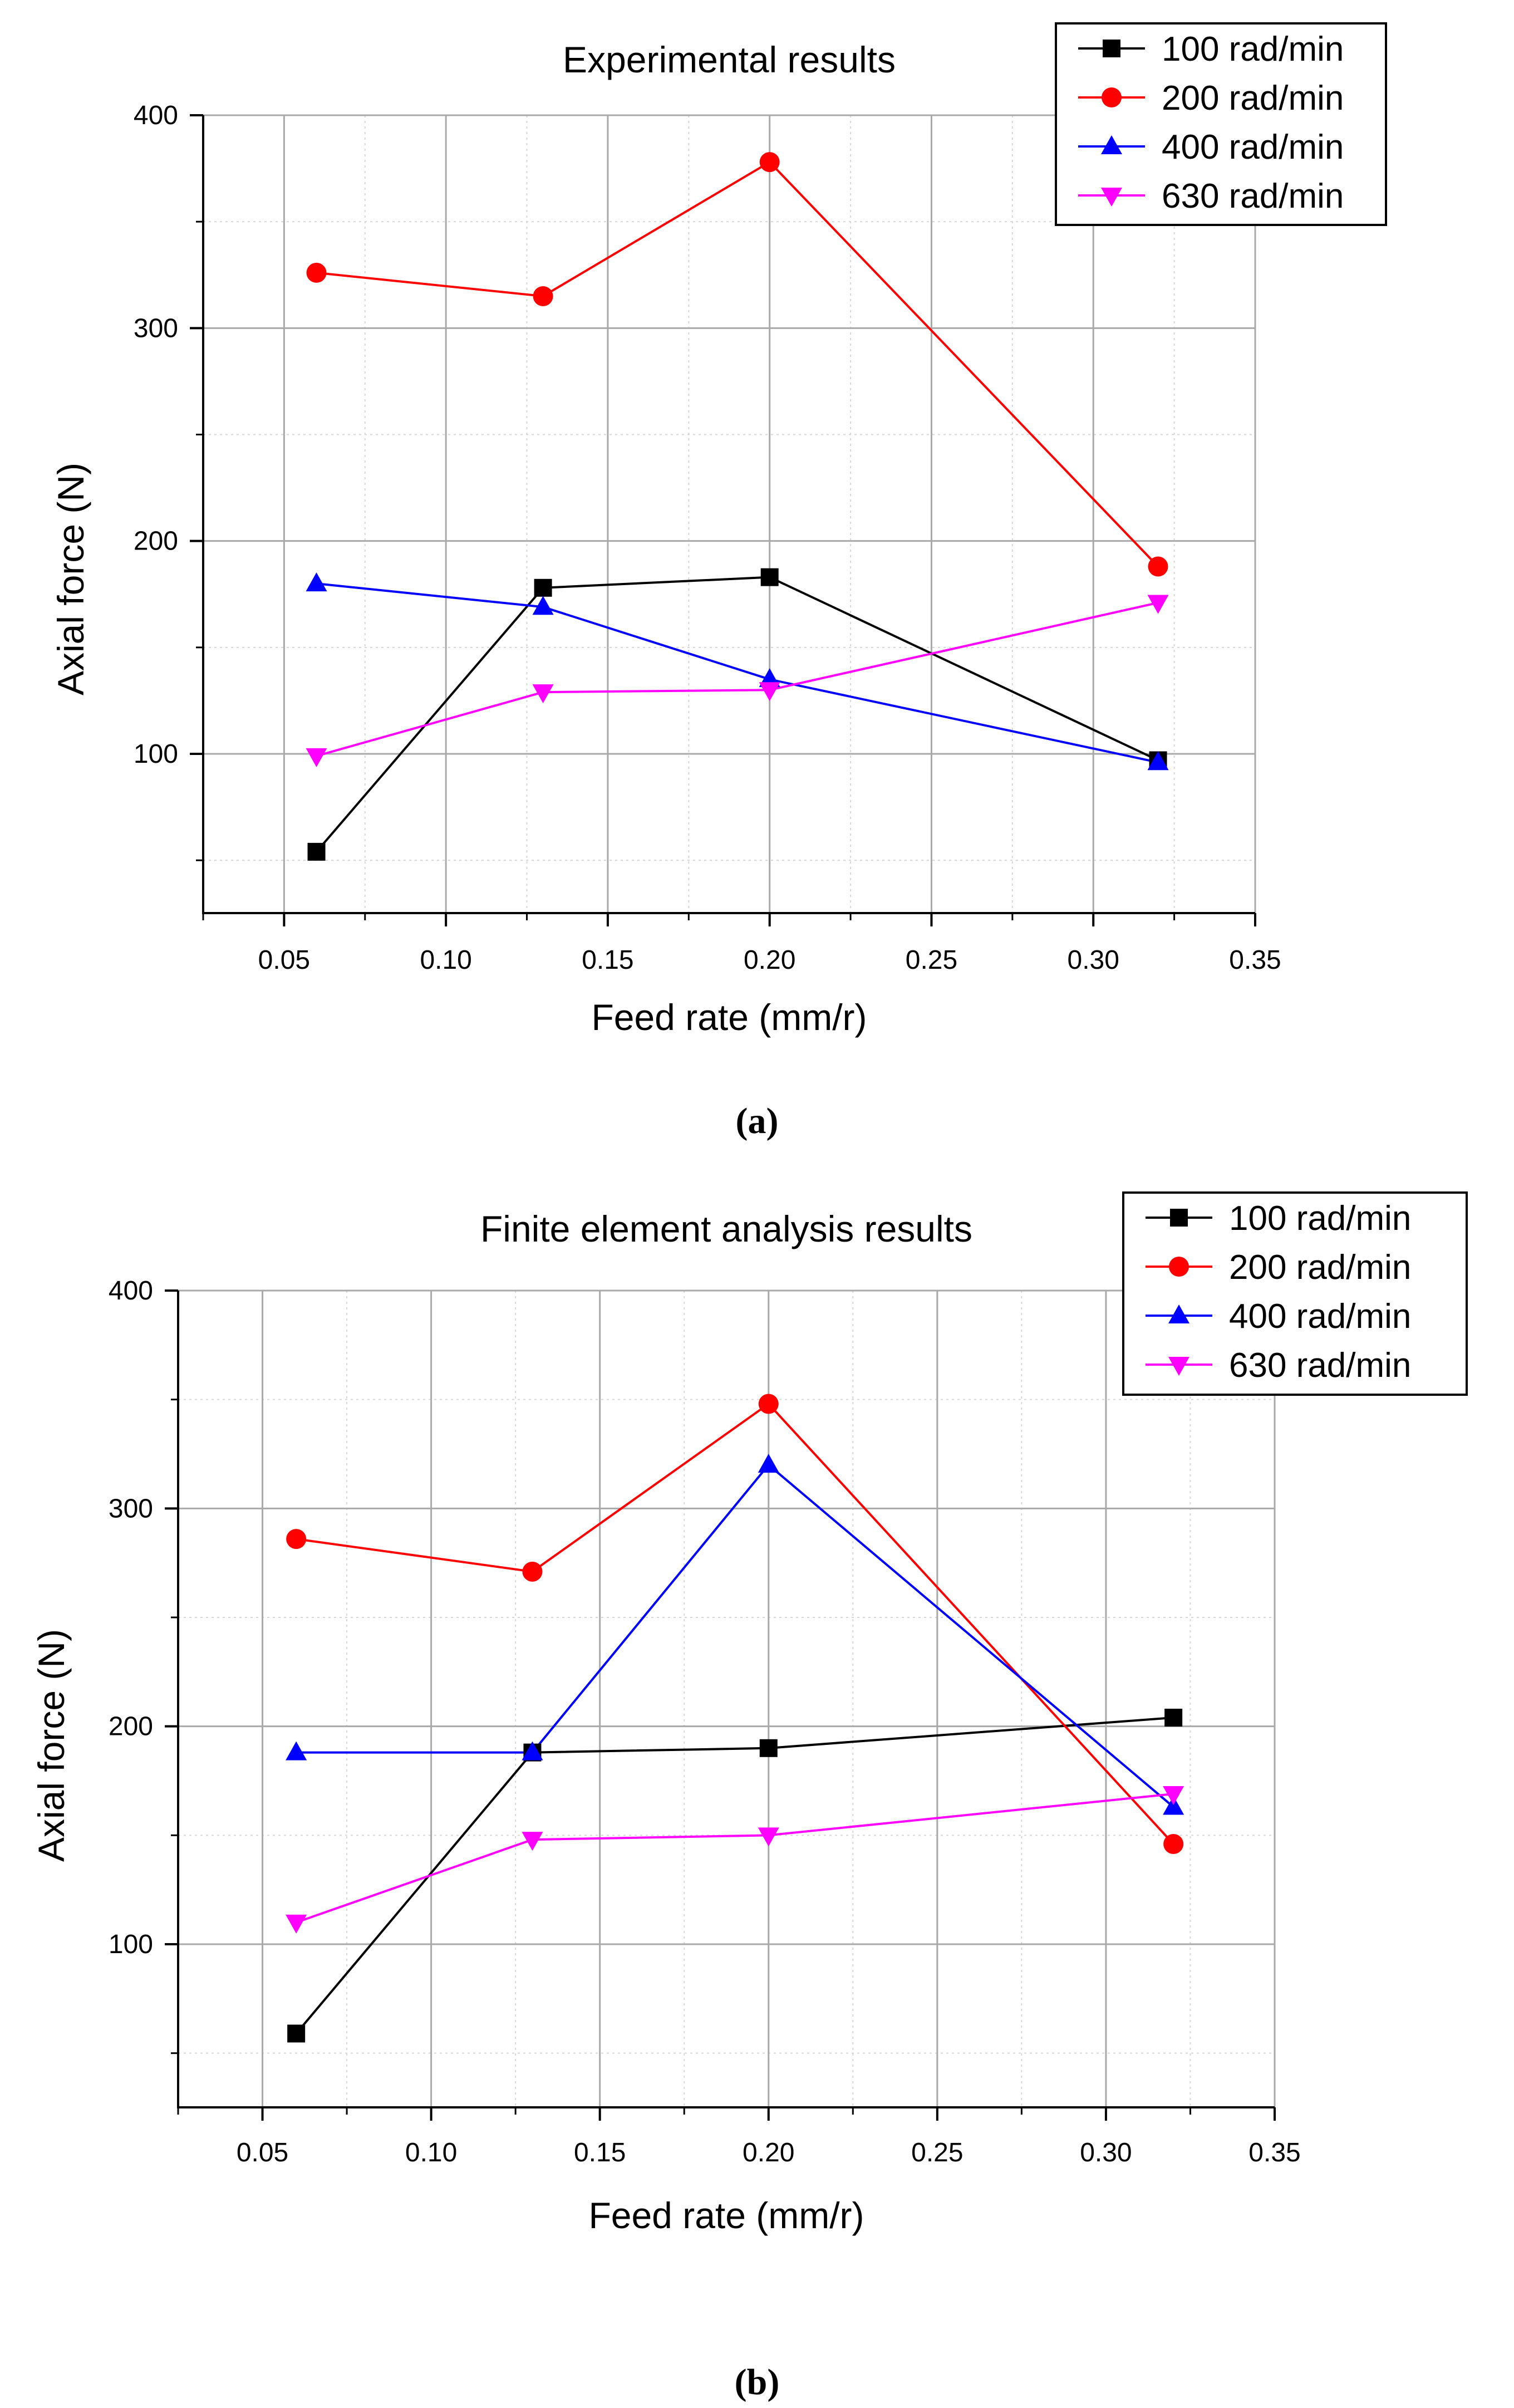 The image size is (1514, 2408). I want to click on chart-title: Experimental results, so click(730, 60).